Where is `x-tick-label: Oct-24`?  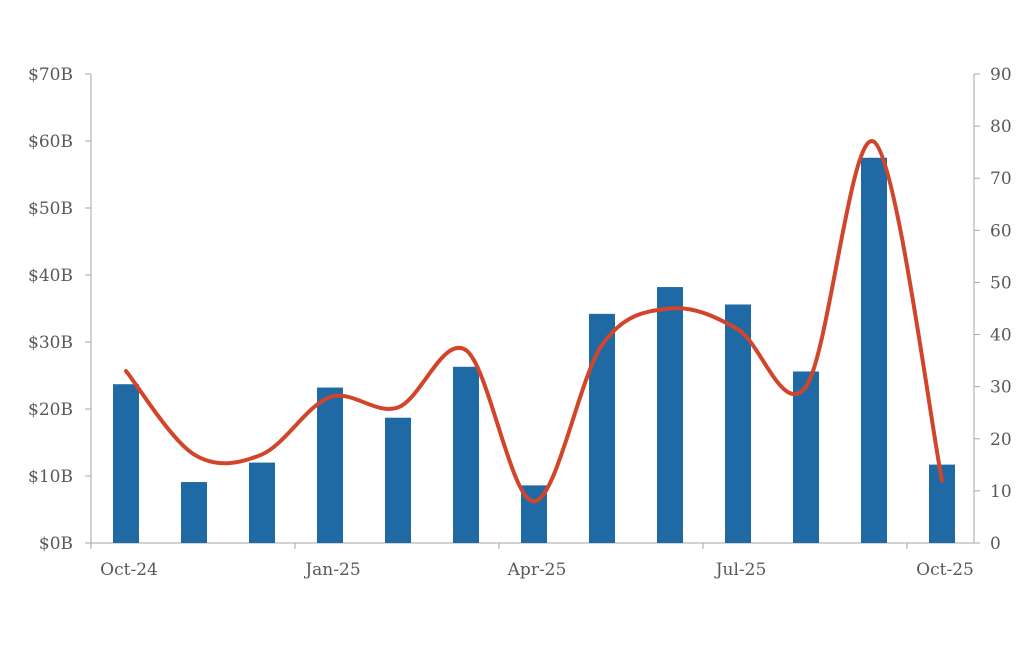
x-tick-label: Oct-24 is located at coordinates (129, 570).